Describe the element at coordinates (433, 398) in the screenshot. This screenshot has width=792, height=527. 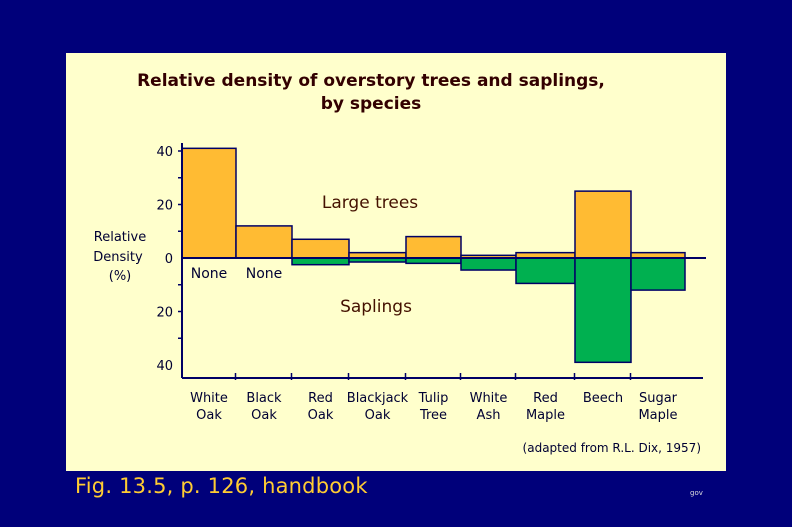
I see `x-category-label: Tulip` at that location.